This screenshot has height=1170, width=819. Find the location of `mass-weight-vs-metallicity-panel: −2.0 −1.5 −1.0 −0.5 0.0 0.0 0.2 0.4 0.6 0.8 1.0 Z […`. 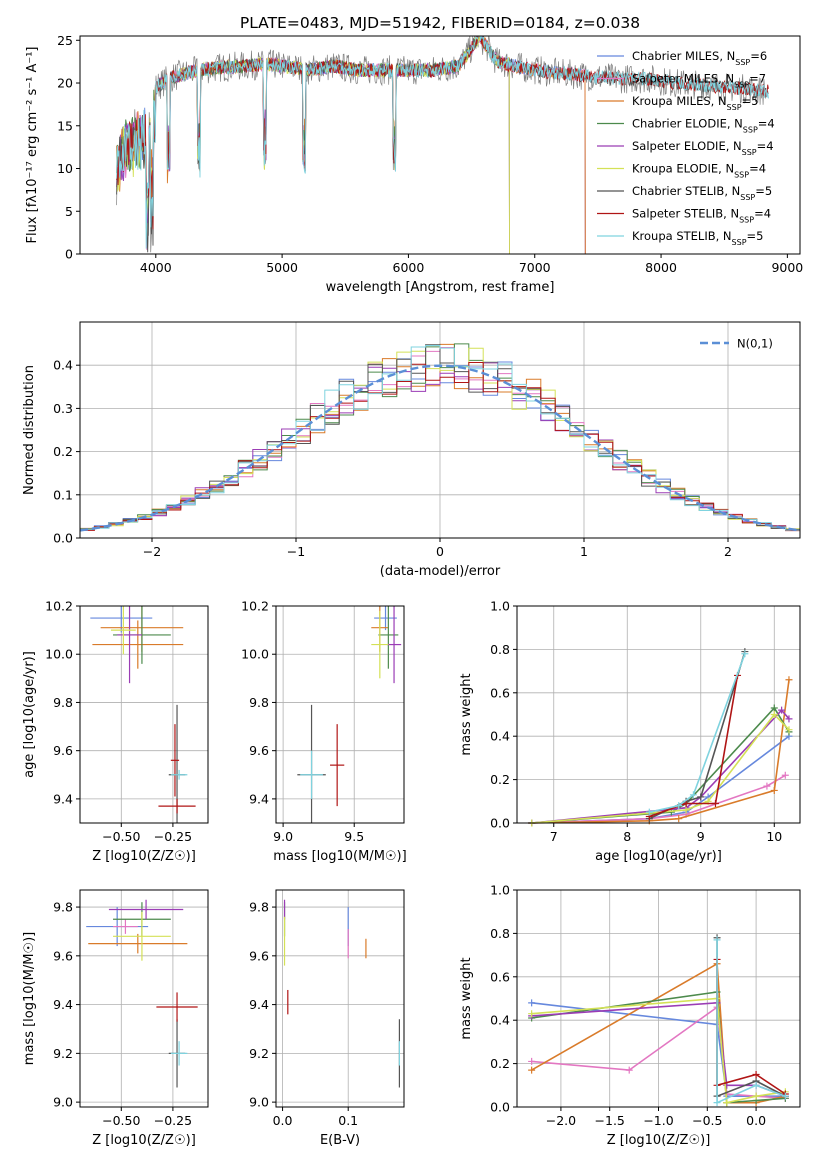

mass-weight-vs-metallicity-panel: −2.0 −1.5 −1.0 −0.5 0.0 0.0 0.2 0.4 0.6 0.8 1.0 Z [… is located at coordinates (630, 1015).